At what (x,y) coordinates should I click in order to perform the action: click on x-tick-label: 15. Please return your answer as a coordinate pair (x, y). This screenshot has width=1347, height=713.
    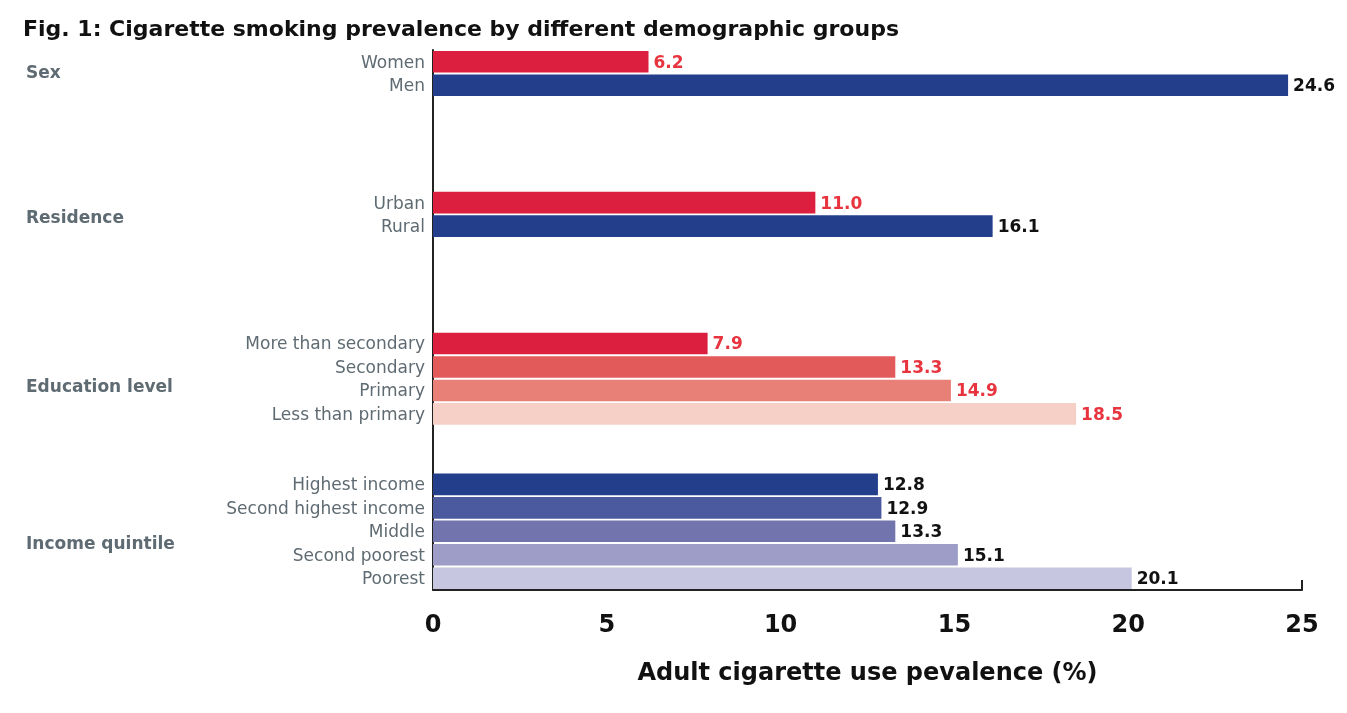
    Looking at the image, I should click on (954, 624).